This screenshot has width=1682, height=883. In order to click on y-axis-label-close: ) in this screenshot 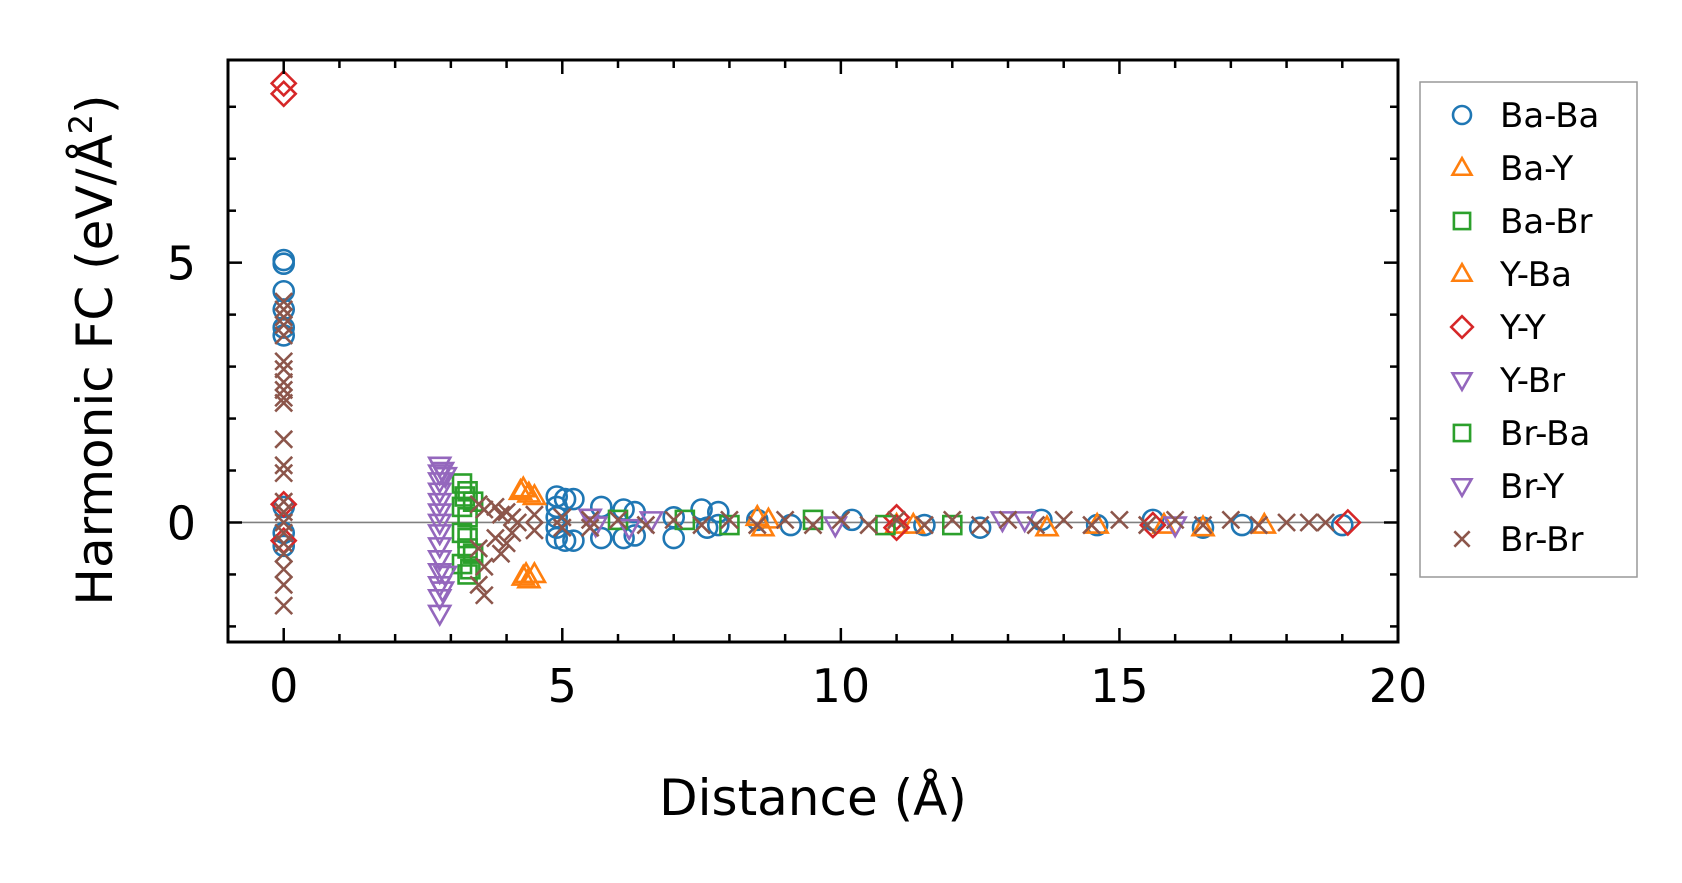, I will do `click(95, 104)`.